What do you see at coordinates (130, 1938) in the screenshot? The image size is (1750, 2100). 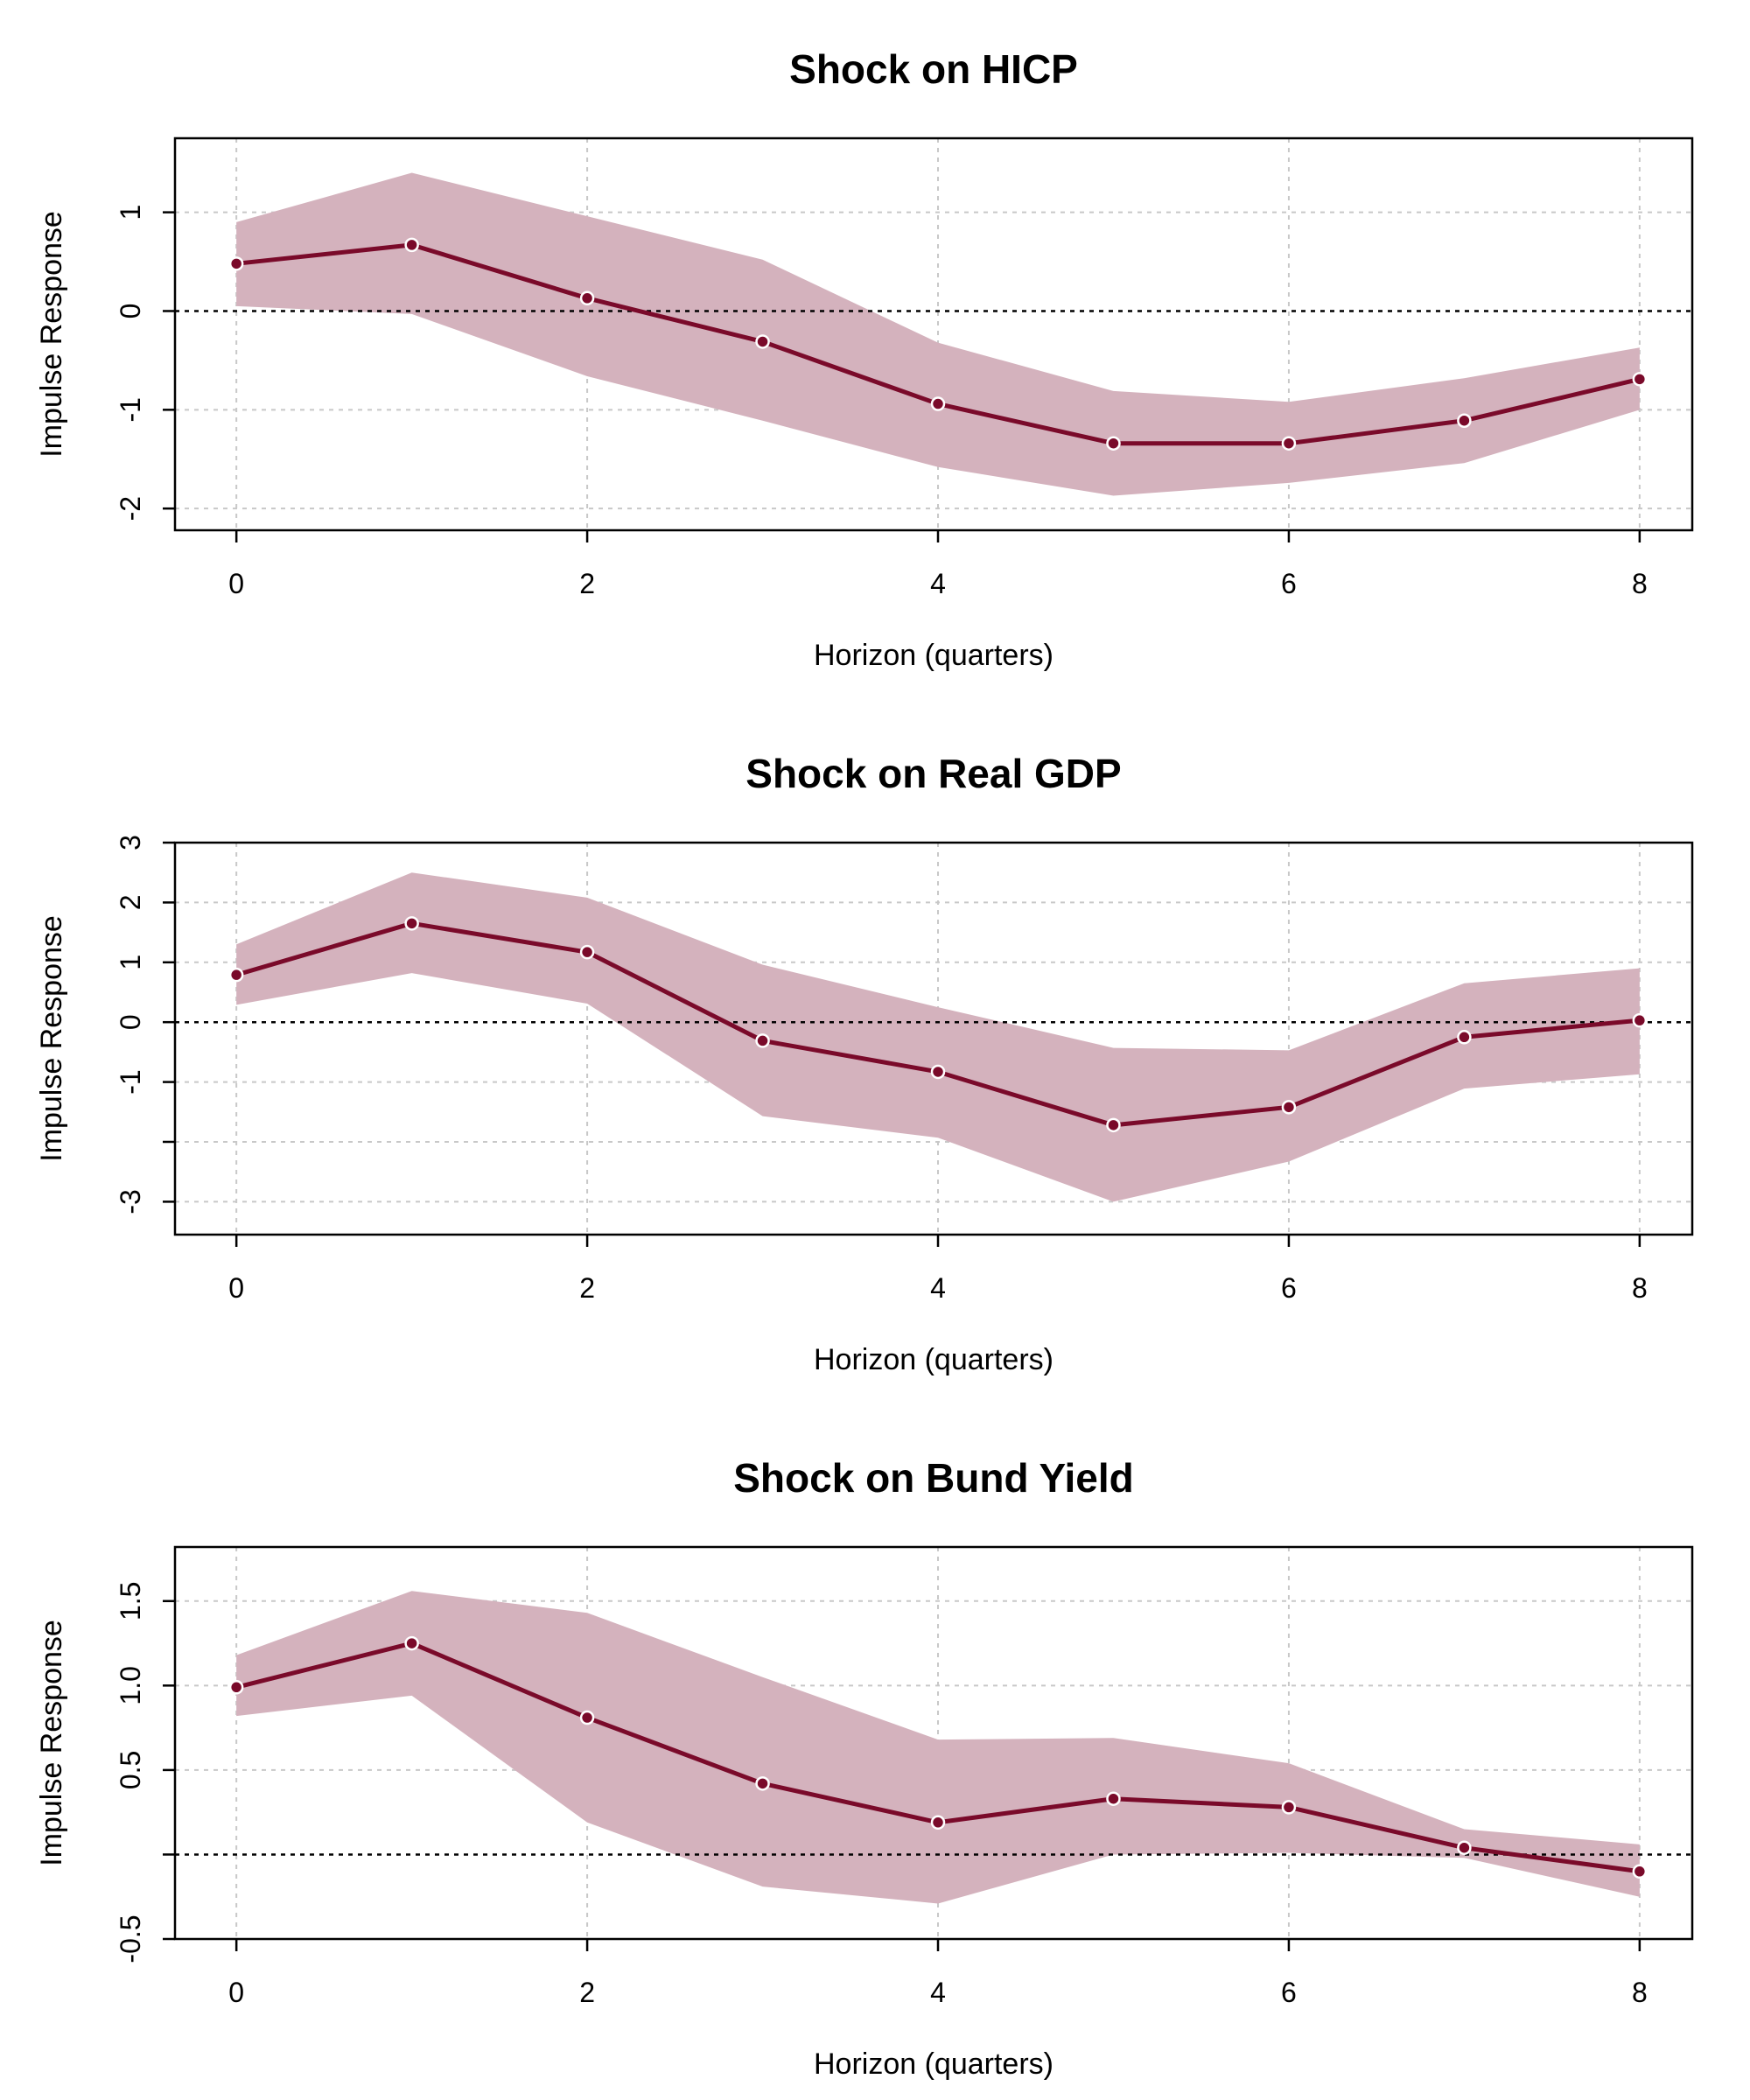 I see `y-tick-label: -0.5` at bounding box center [130, 1938].